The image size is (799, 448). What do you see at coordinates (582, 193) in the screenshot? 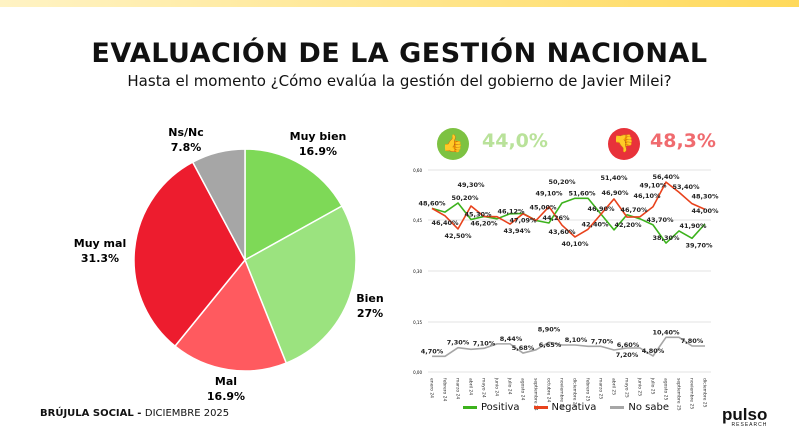
I see `data-label: 51,60%` at bounding box center [582, 193].